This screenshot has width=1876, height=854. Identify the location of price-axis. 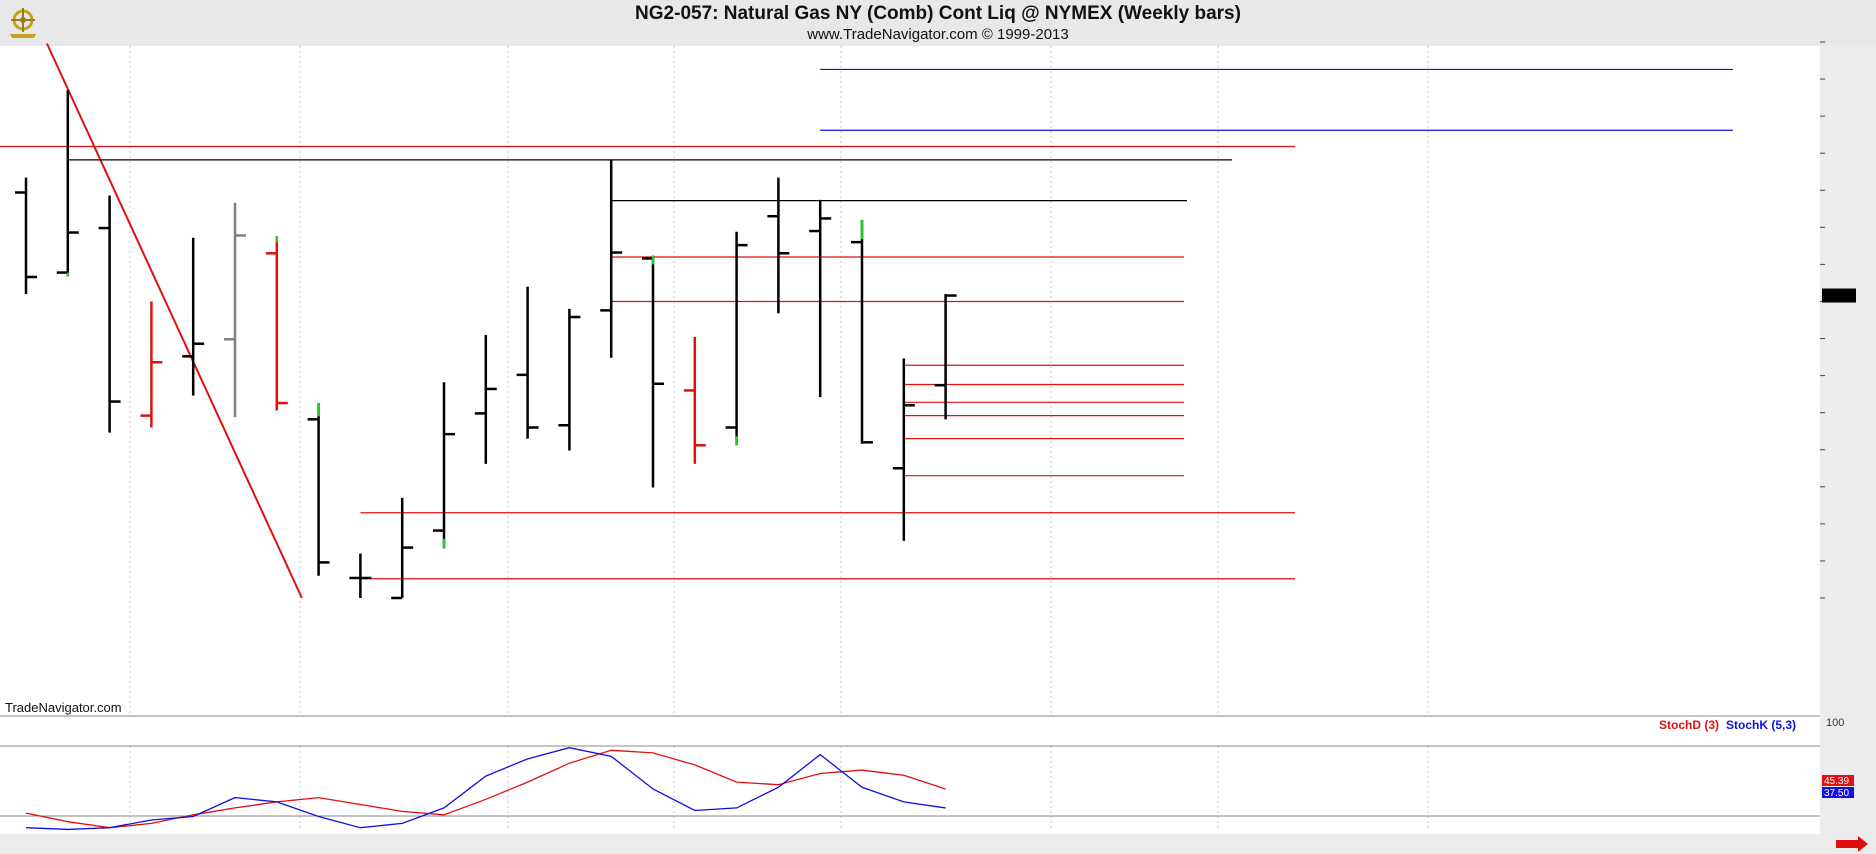
(1848, 450).